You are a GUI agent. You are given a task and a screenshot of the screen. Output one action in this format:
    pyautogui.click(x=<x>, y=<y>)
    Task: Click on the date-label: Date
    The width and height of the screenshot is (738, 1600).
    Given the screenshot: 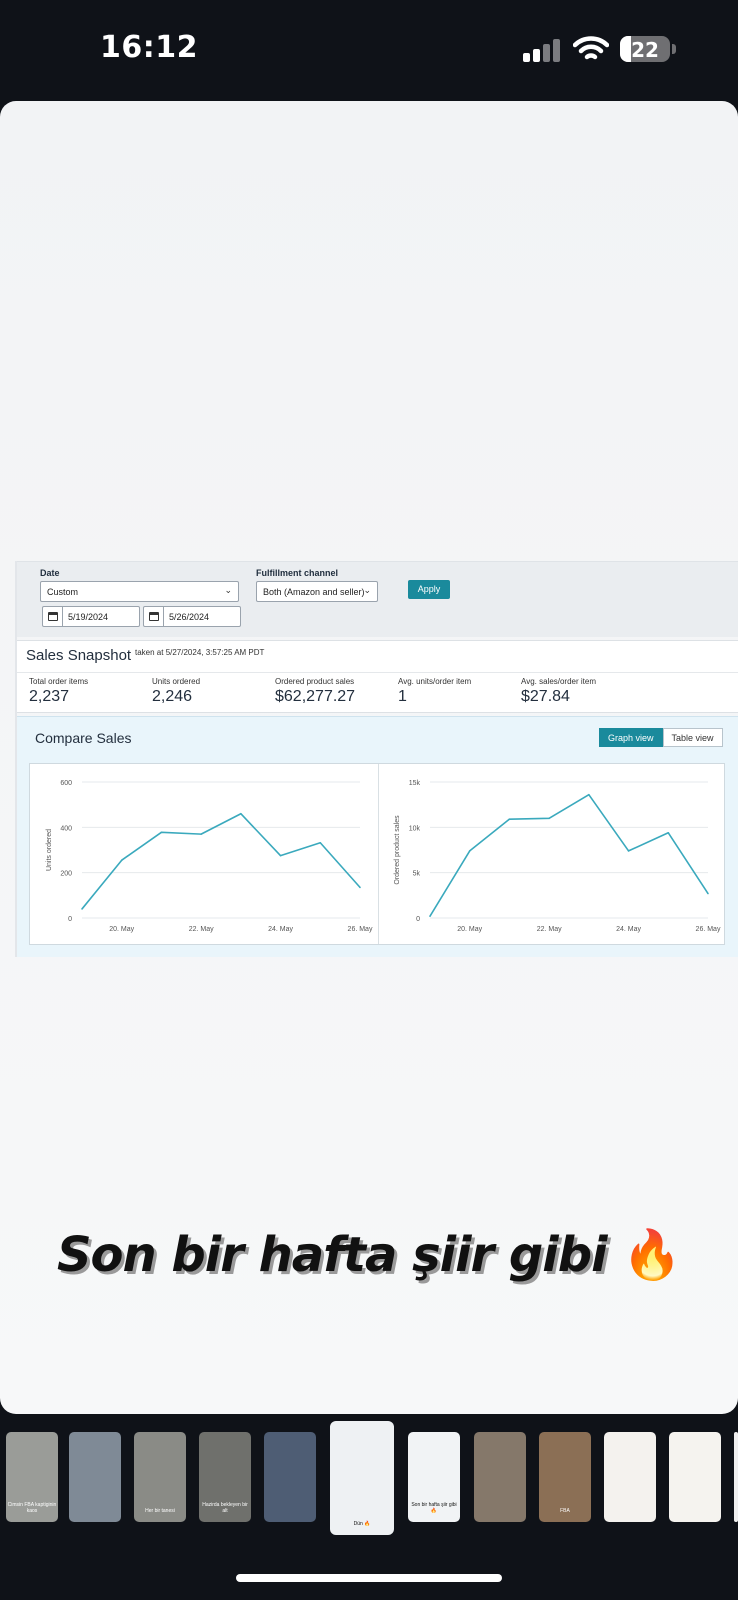 What is the action you would take?
    pyautogui.click(x=50, y=573)
    